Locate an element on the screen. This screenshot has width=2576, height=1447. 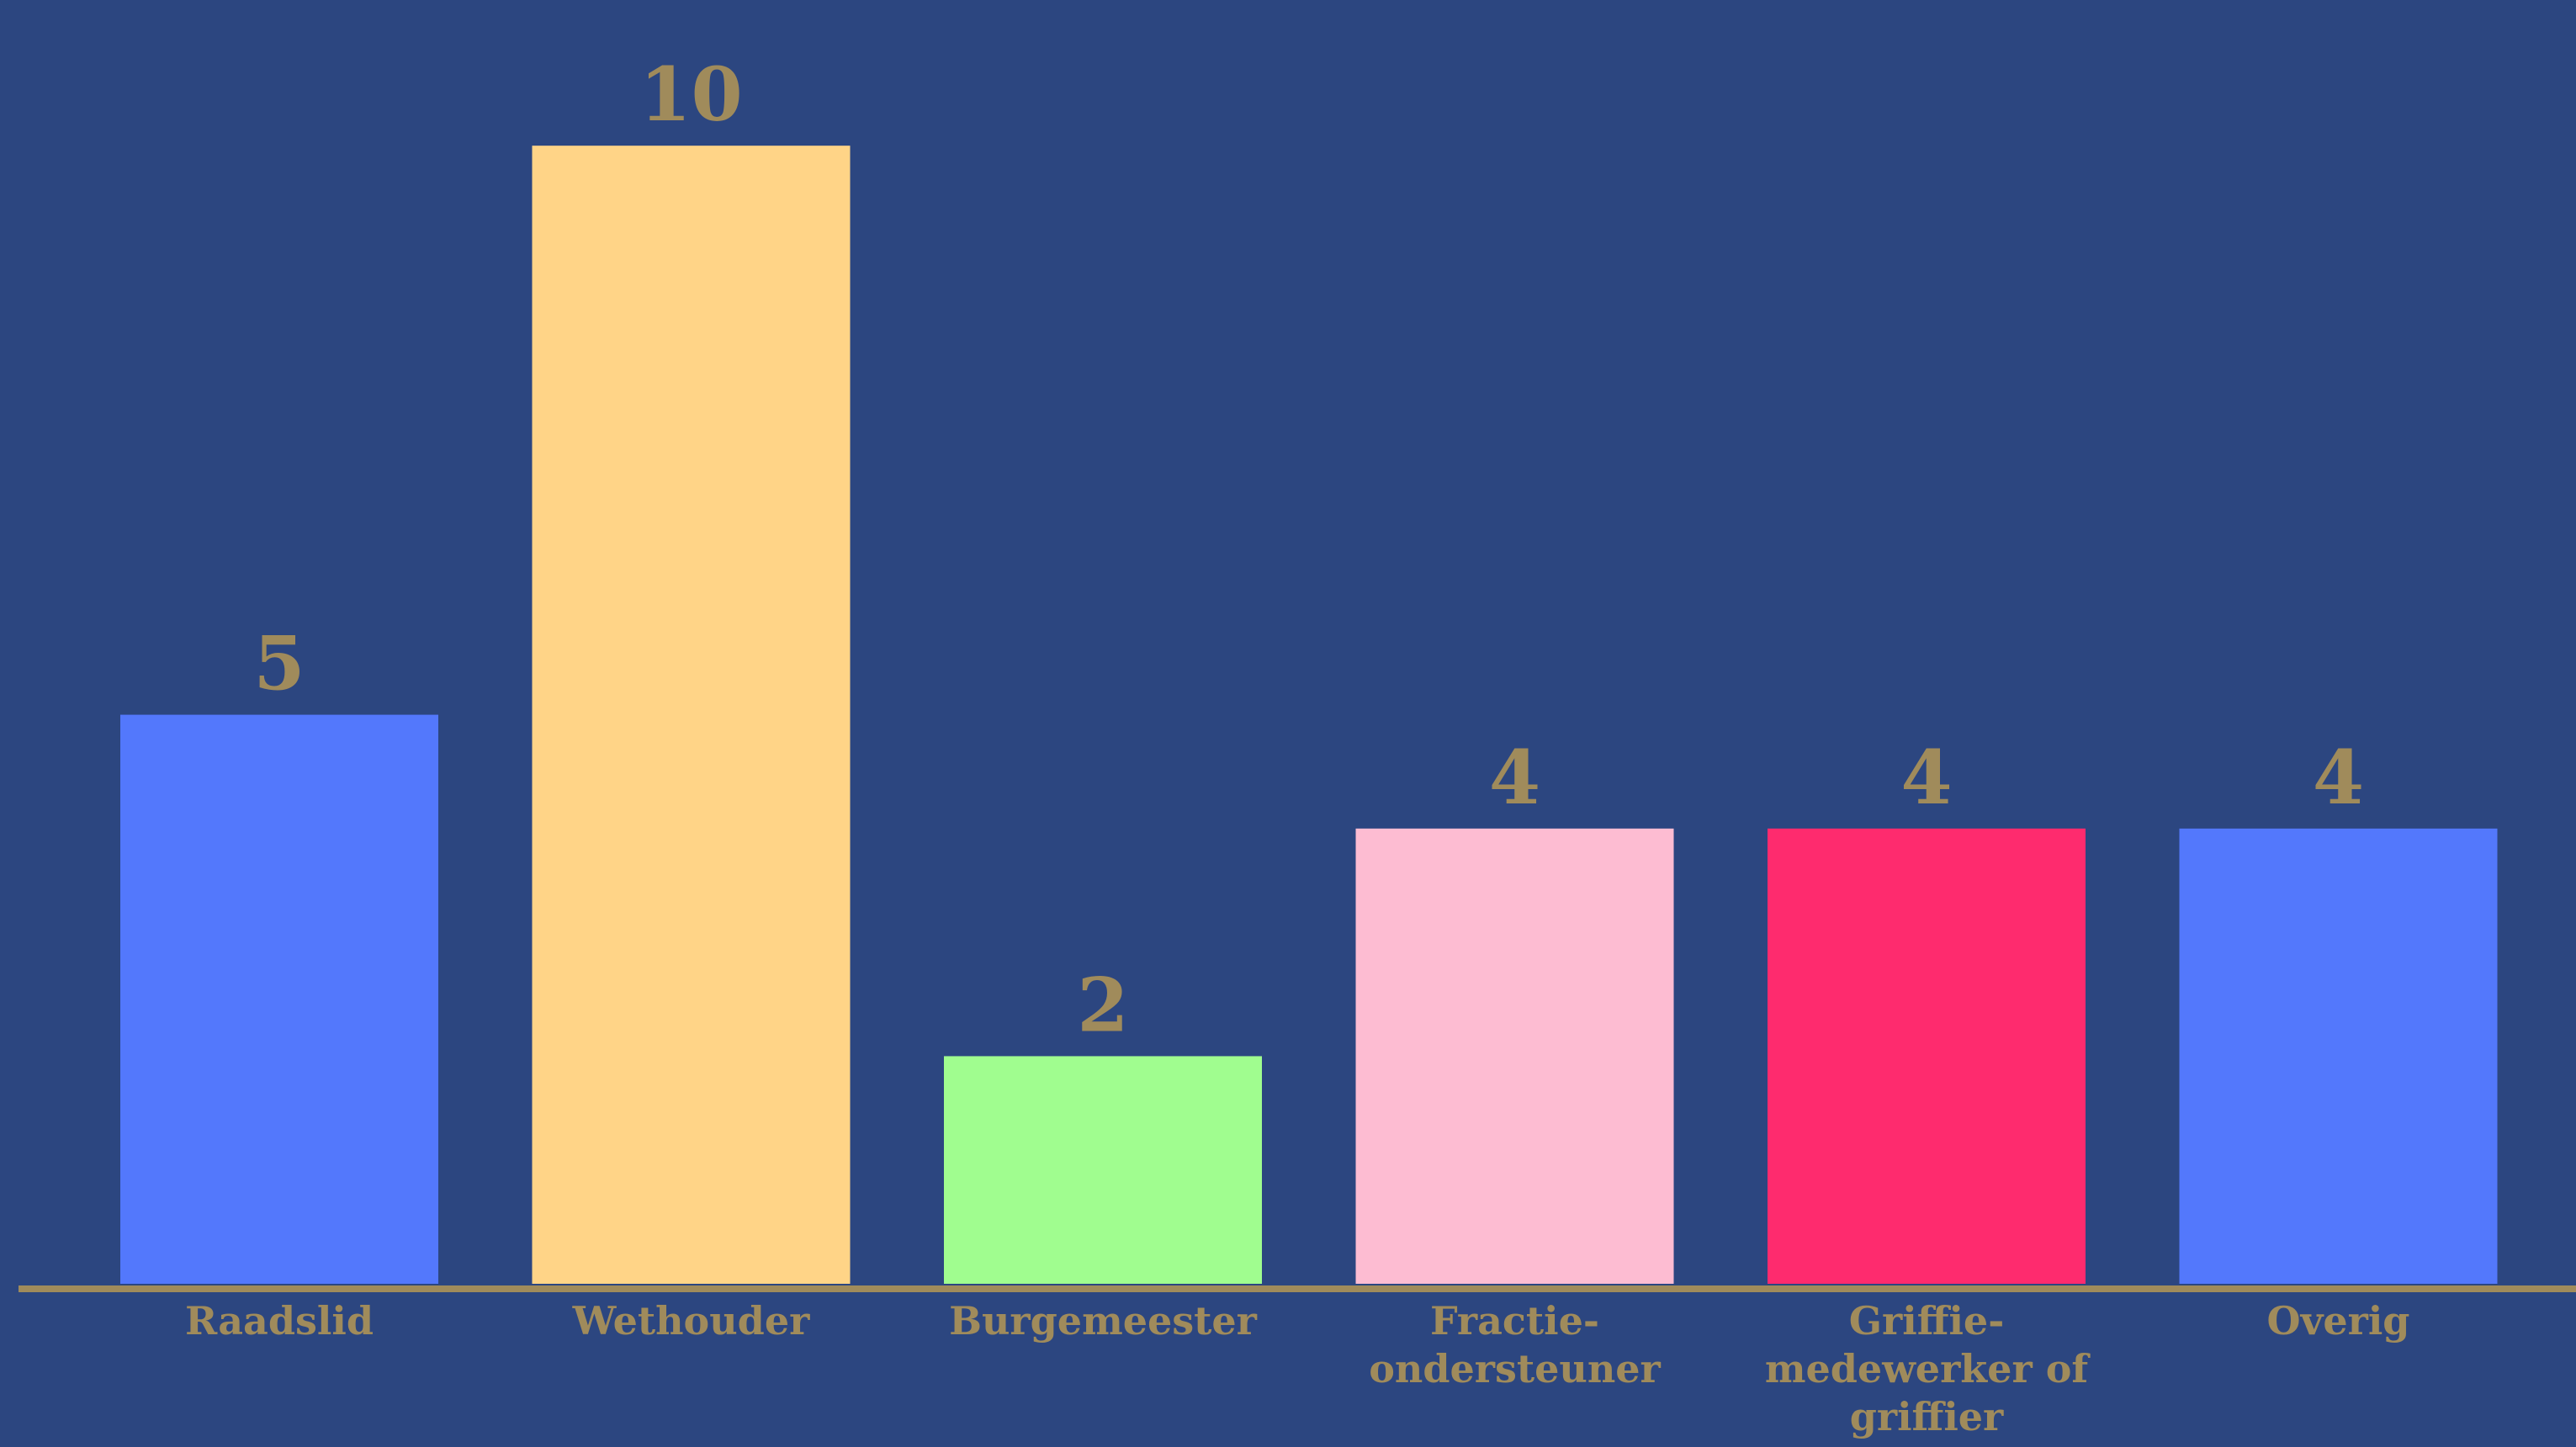
value-label-5: 4 is located at coordinates (1926, 777).